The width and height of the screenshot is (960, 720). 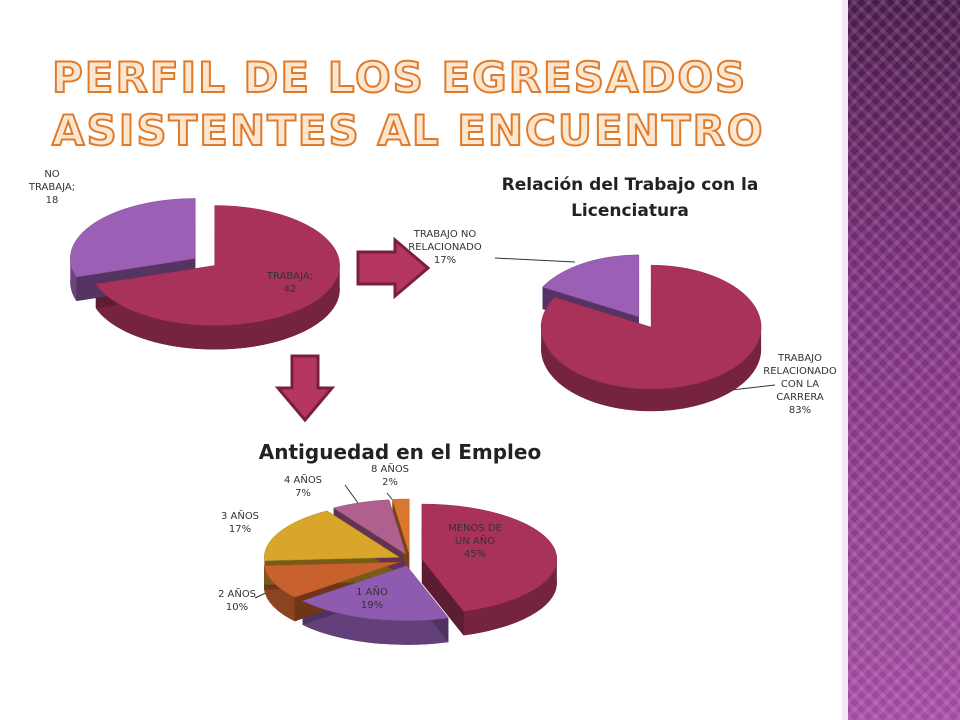 I want to click on slice-face, so click(x=442, y=597).